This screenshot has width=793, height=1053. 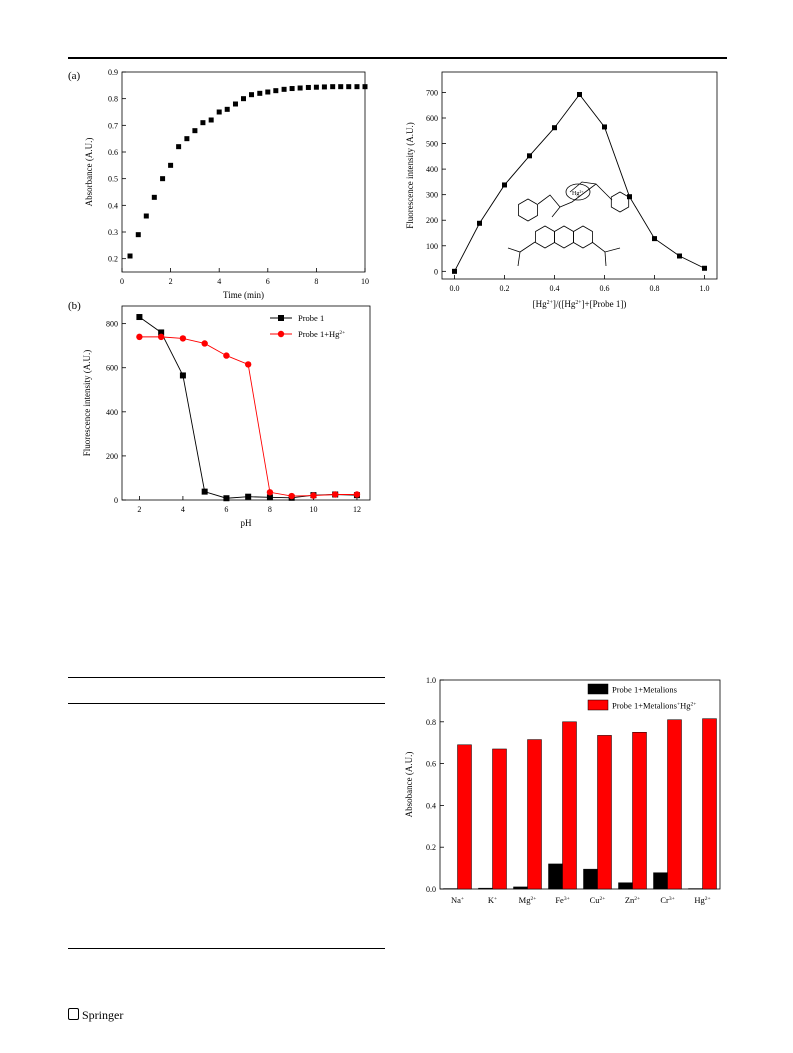 I want to click on x-tick-label: 2, so click(x=171, y=281).